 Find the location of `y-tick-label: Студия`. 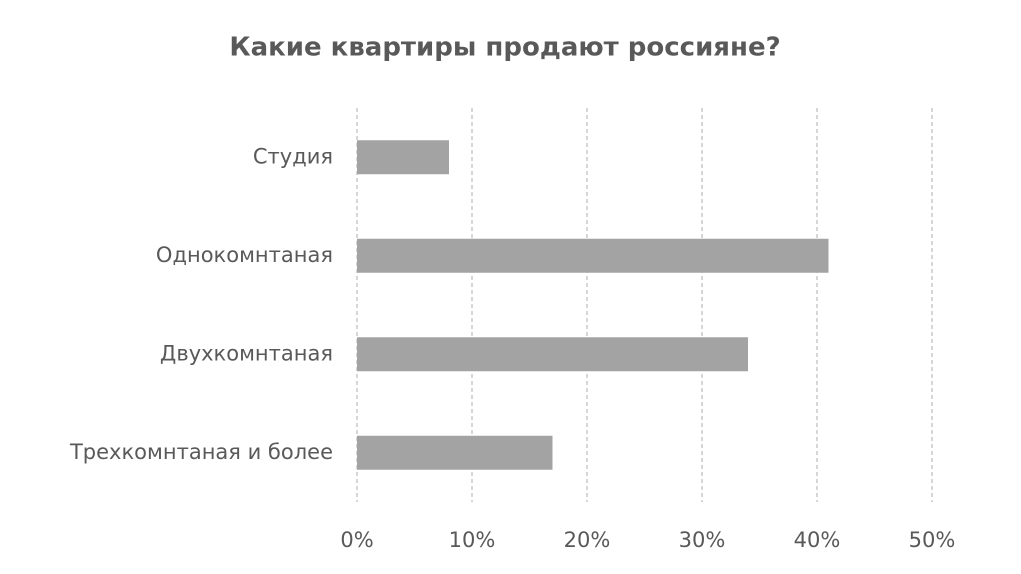

y-tick-label: Студия is located at coordinates (293, 156).